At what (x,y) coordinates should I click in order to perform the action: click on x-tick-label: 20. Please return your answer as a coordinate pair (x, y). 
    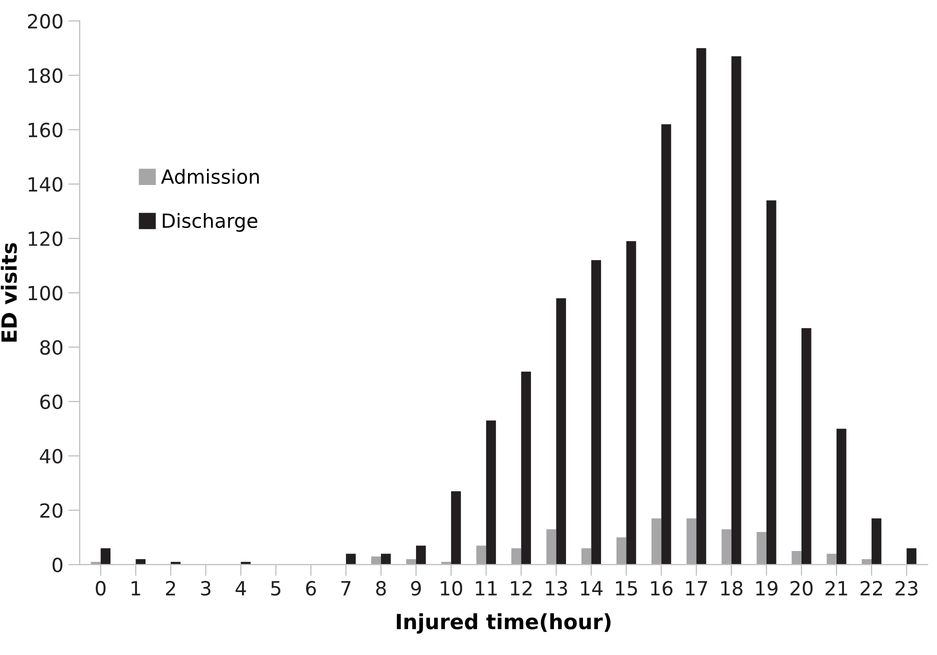
    Looking at the image, I should click on (801, 588).